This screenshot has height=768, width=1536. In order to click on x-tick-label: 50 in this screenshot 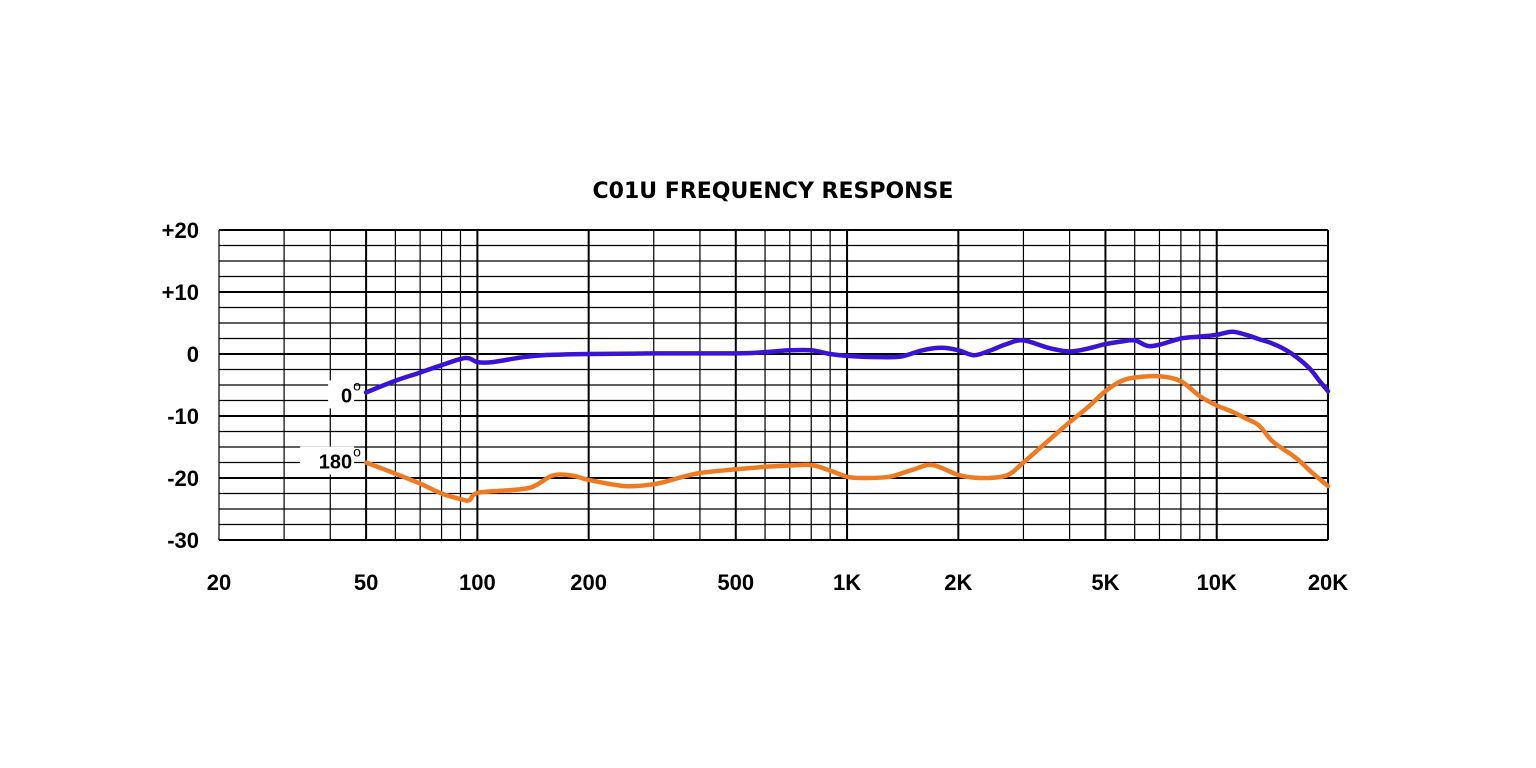, I will do `click(366, 582)`.